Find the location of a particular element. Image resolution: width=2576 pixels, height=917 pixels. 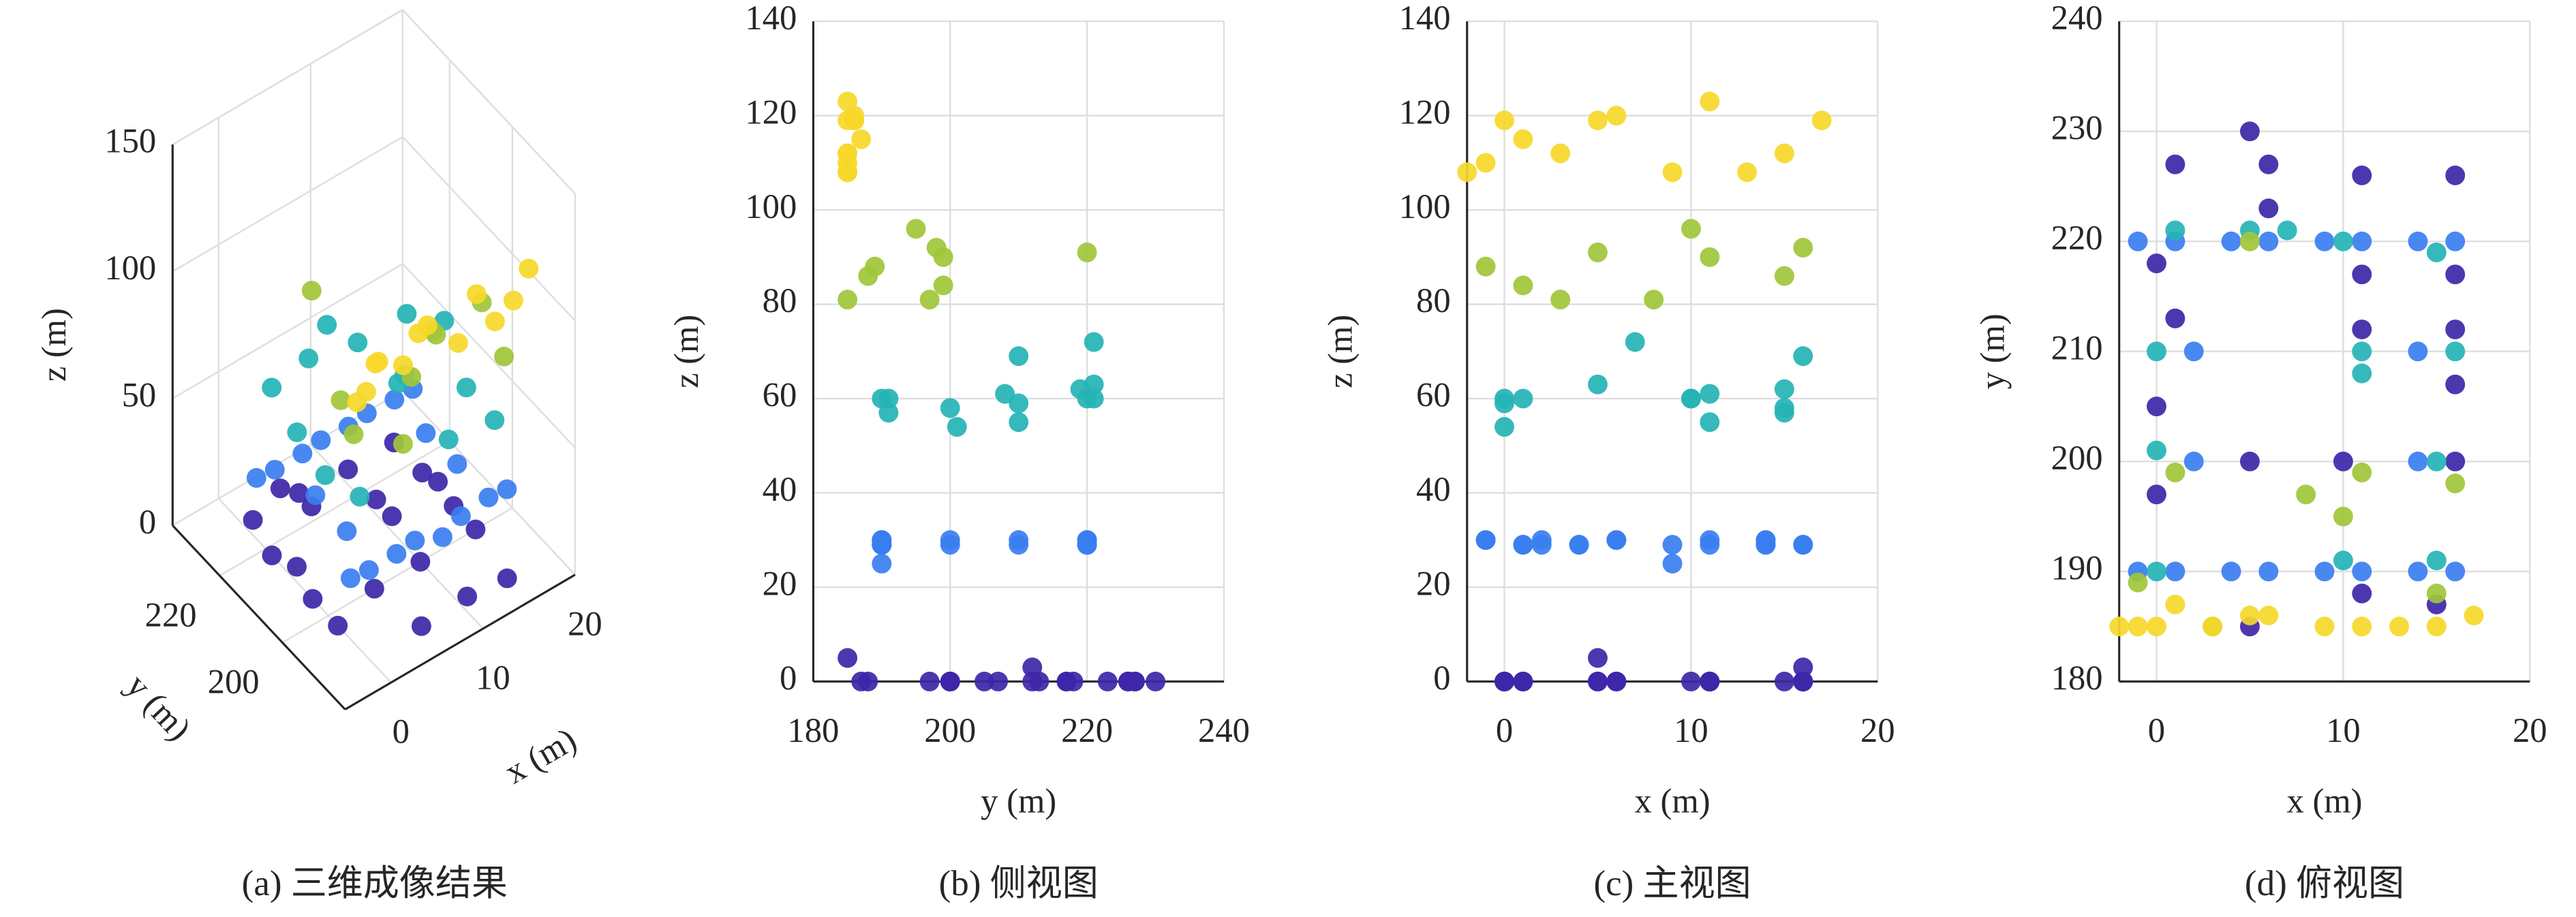

x-tick-label: 180 is located at coordinates (813, 730).